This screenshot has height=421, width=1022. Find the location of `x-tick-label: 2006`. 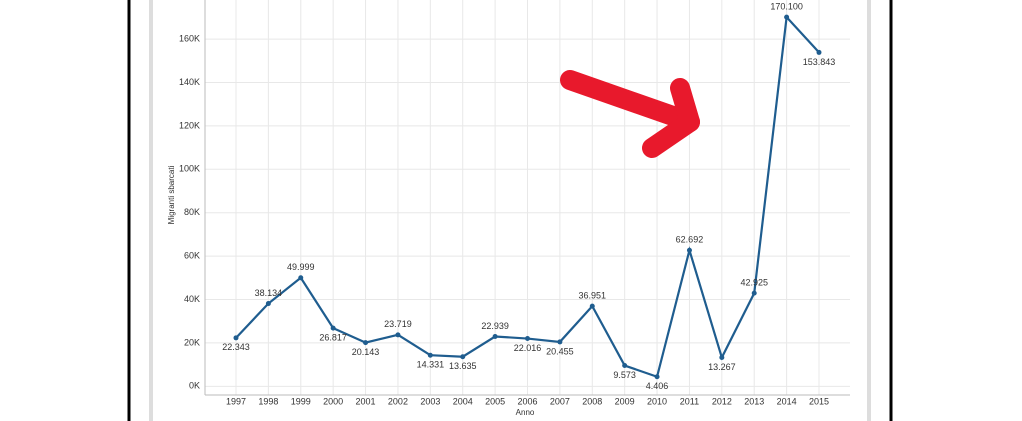

x-tick-label: 2006 is located at coordinates (527, 401).